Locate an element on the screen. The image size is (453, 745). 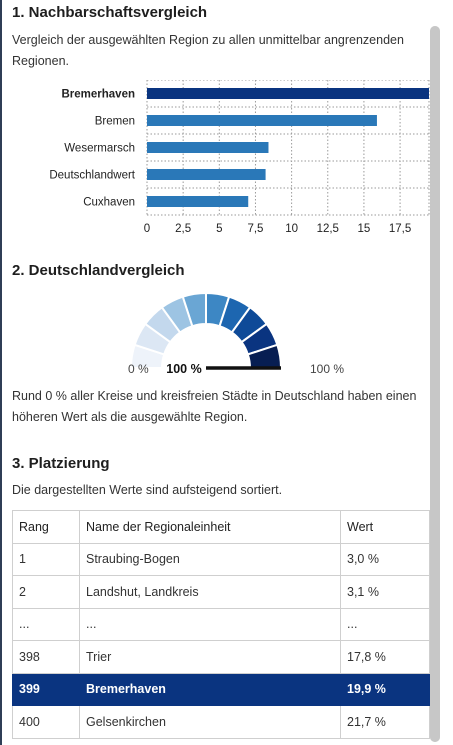
table-row: 2 Landshut, Landkreis 3,1 % is located at coordinates (221, 592).